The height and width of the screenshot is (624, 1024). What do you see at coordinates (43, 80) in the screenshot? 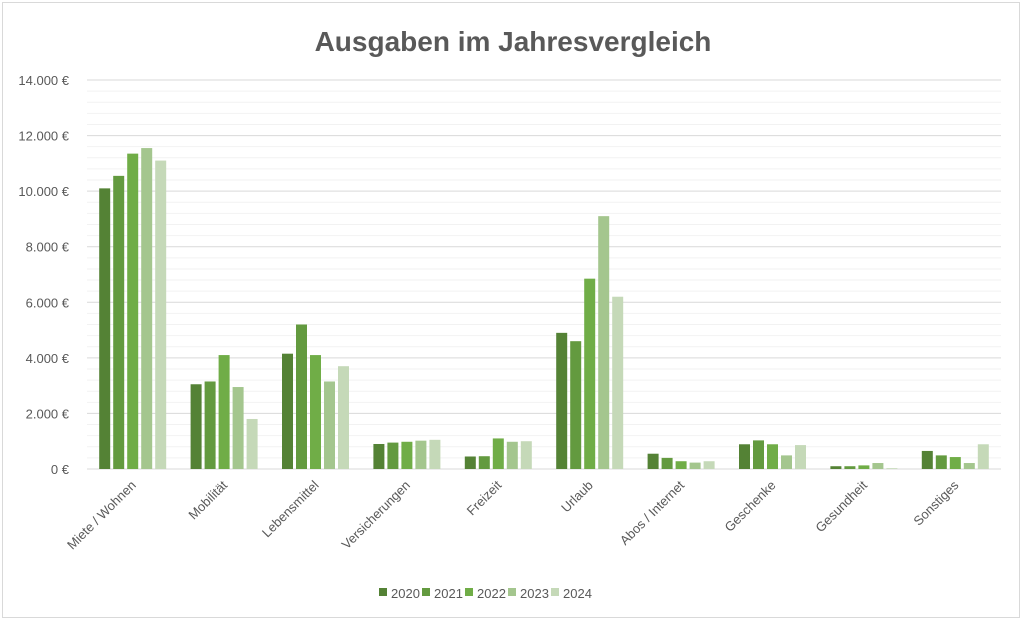
I see `y-tick-label: 14.000 €` at bounding box center [43, 80].